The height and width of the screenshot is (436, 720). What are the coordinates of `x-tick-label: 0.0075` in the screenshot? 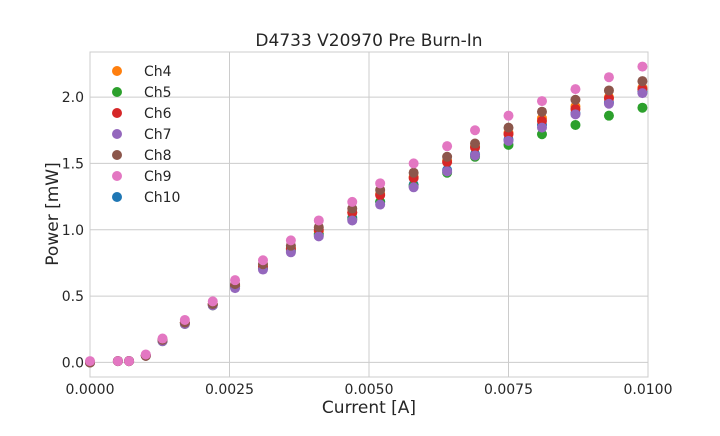 It's located at (508, 390).